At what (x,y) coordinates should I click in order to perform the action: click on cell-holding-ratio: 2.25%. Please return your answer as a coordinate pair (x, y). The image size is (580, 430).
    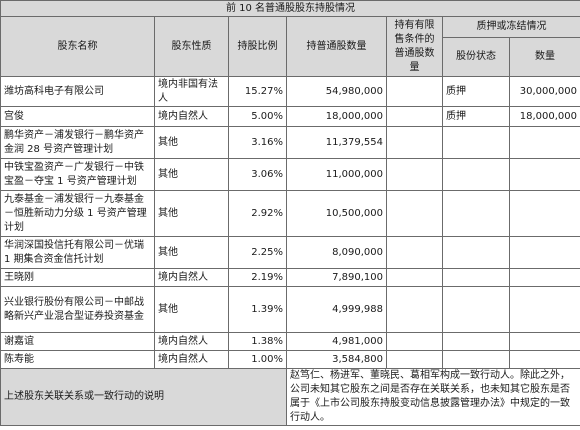
    Looking at the image, I should click on (257, 252).